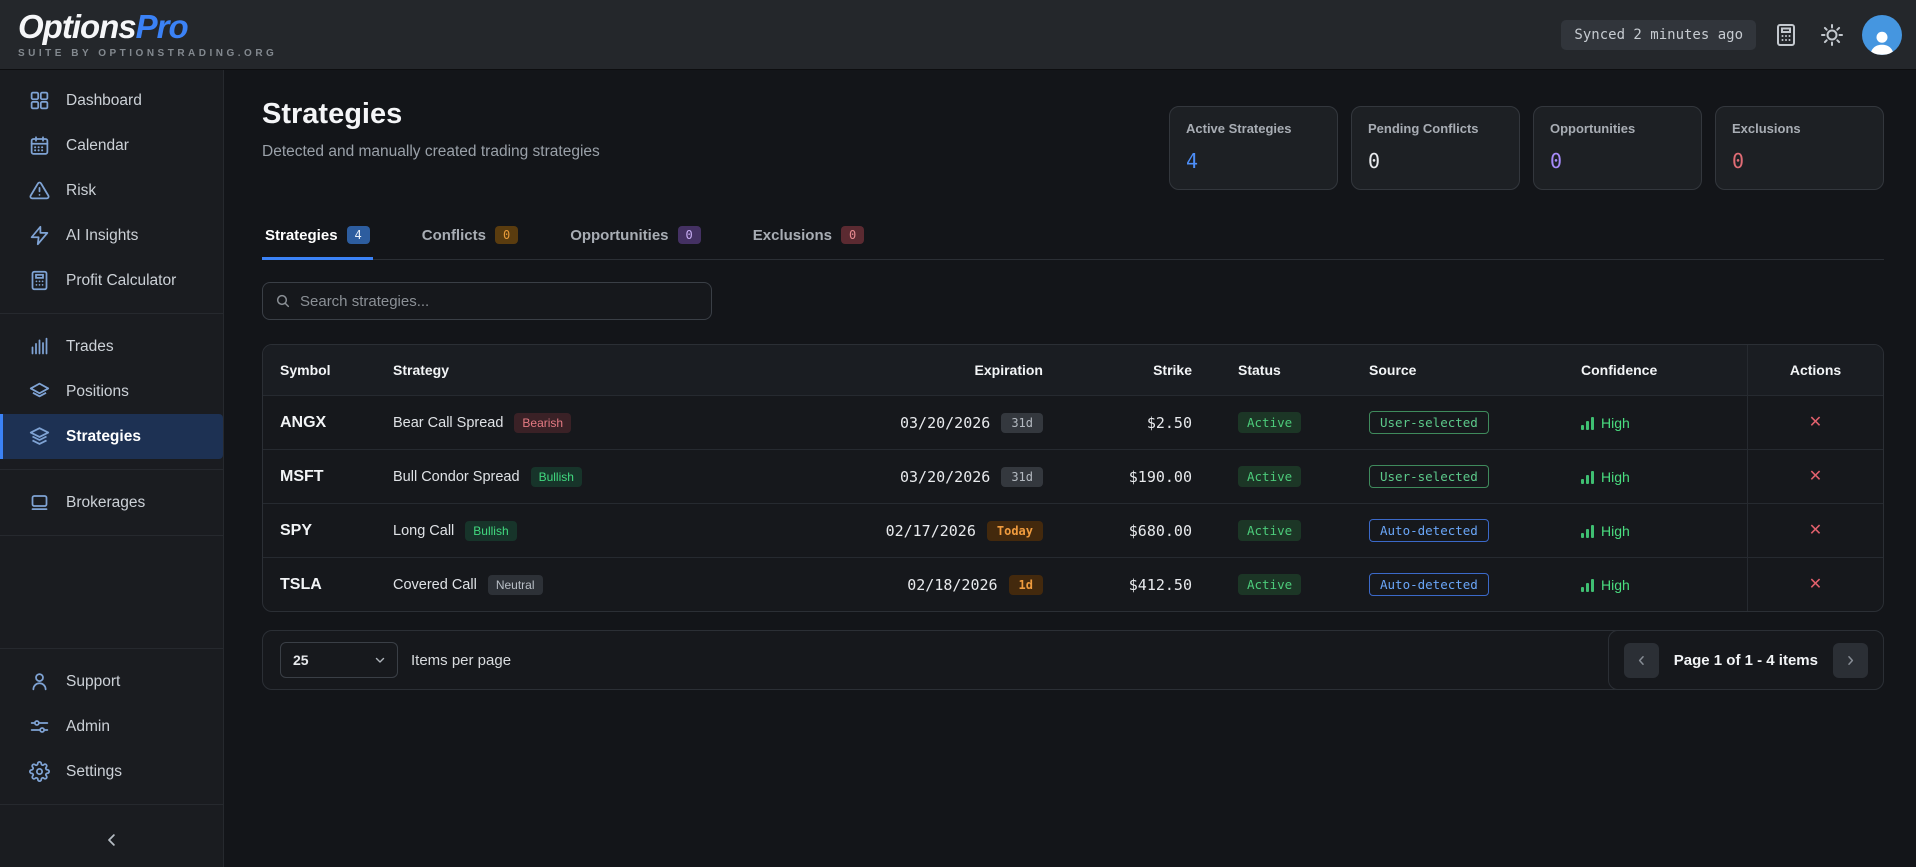  I want to click on sidebar-item-risk: Risk, so click(111, 190).